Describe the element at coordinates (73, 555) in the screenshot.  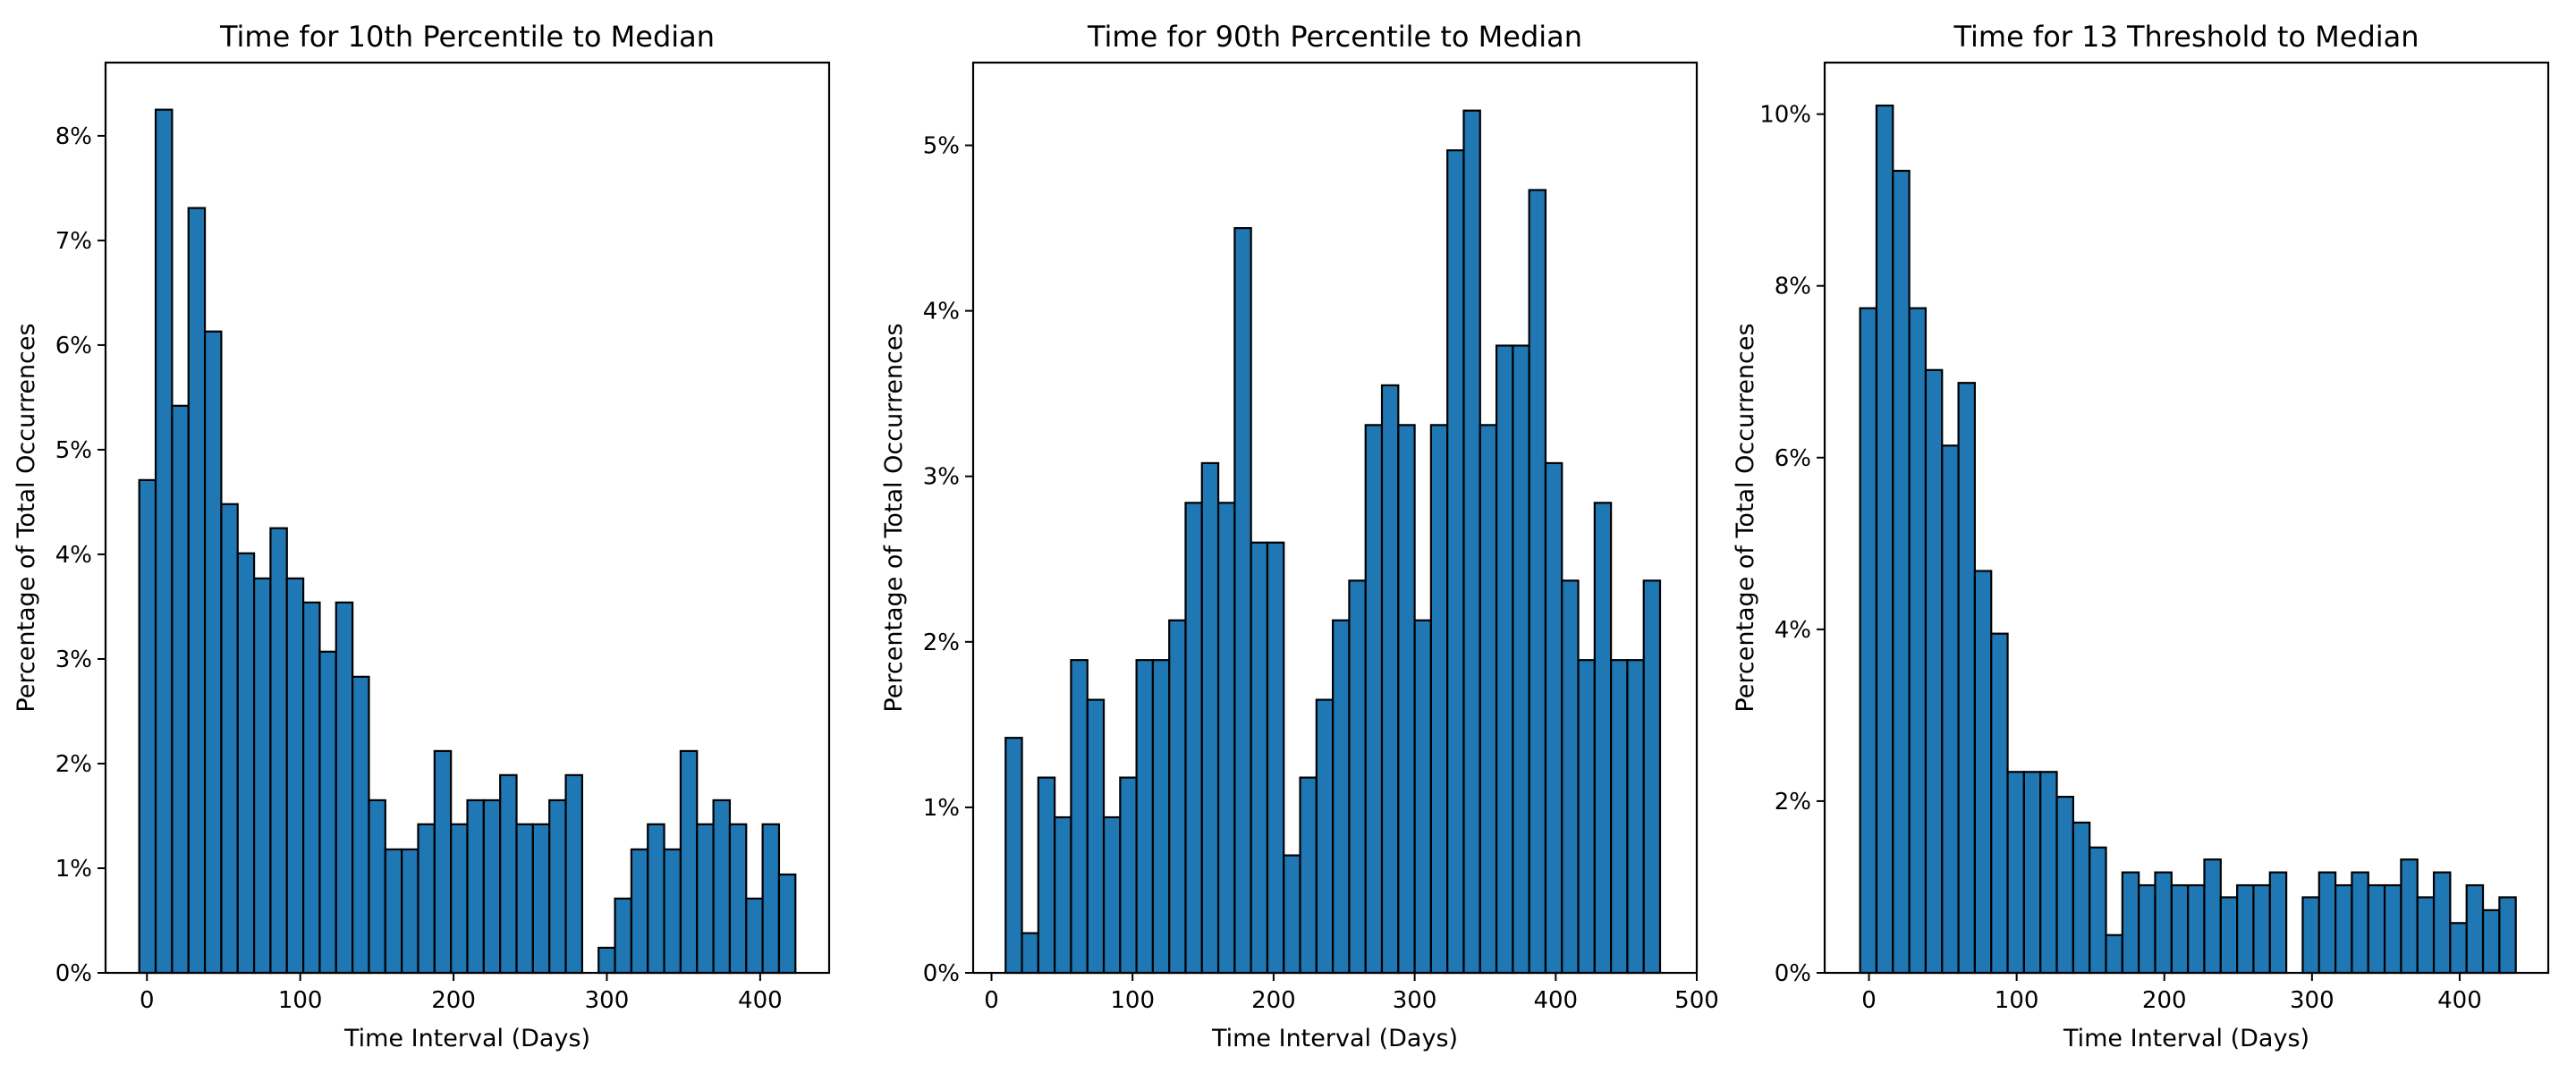
I see `y-tick-label: 4%` at that location.